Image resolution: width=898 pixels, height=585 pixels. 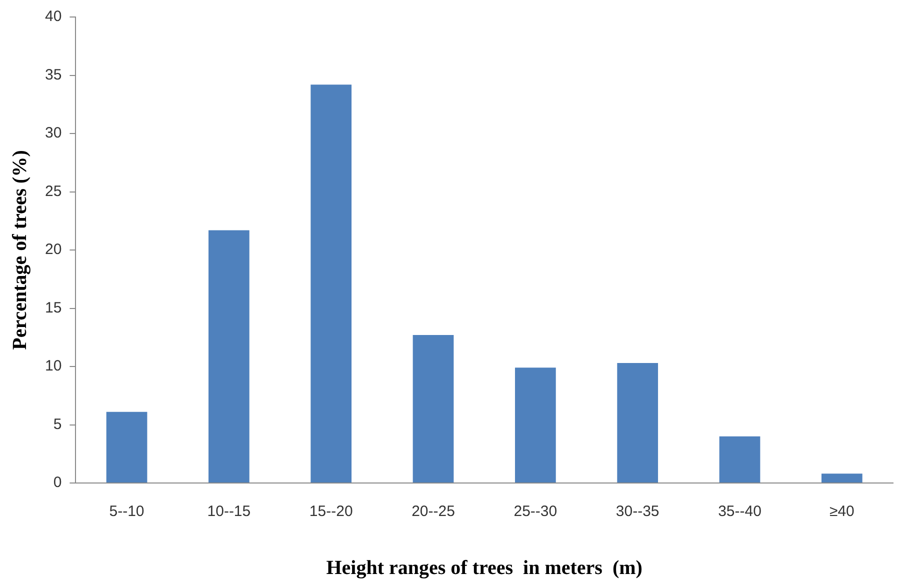 I want to click on y-tick-label: 20, so click(x=53, y=249).